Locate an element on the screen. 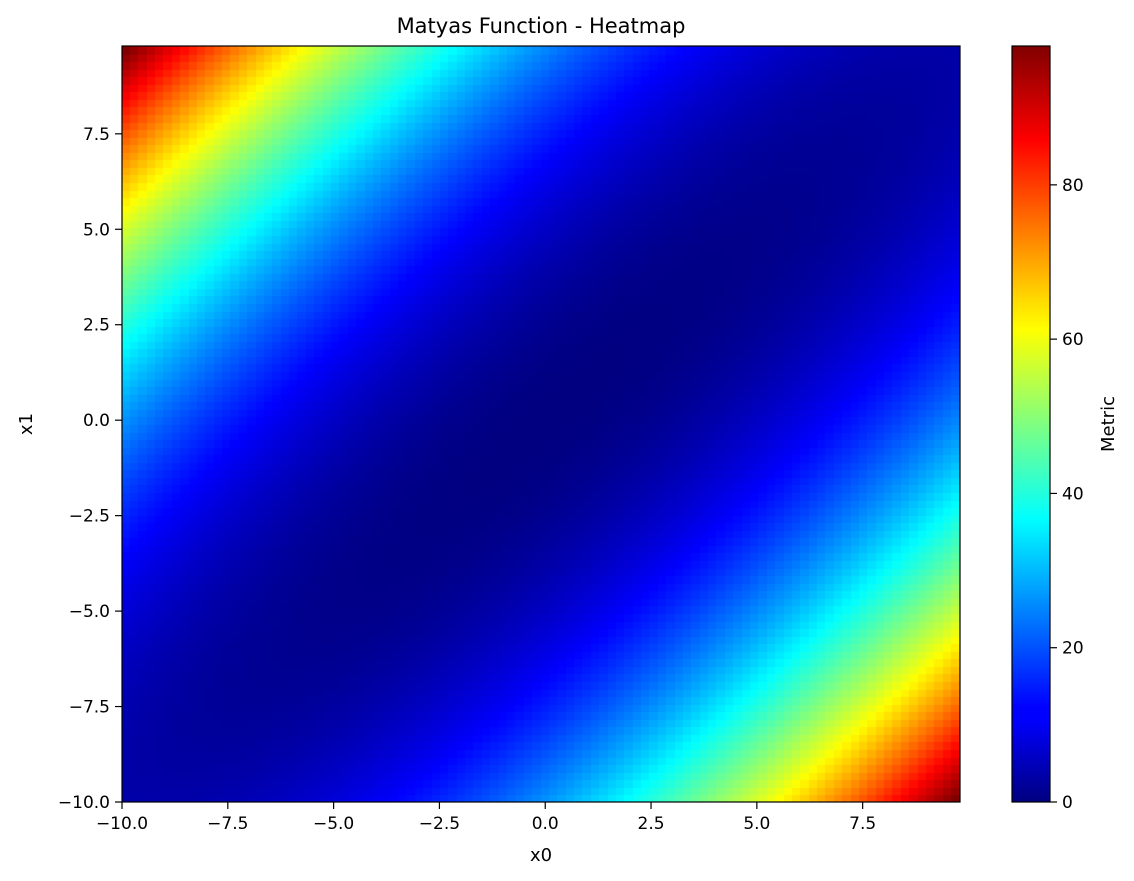 Image resolution: width=1134 pixels, height=881 pixels. colorbar-frame is located at coordinates (1031, 424).